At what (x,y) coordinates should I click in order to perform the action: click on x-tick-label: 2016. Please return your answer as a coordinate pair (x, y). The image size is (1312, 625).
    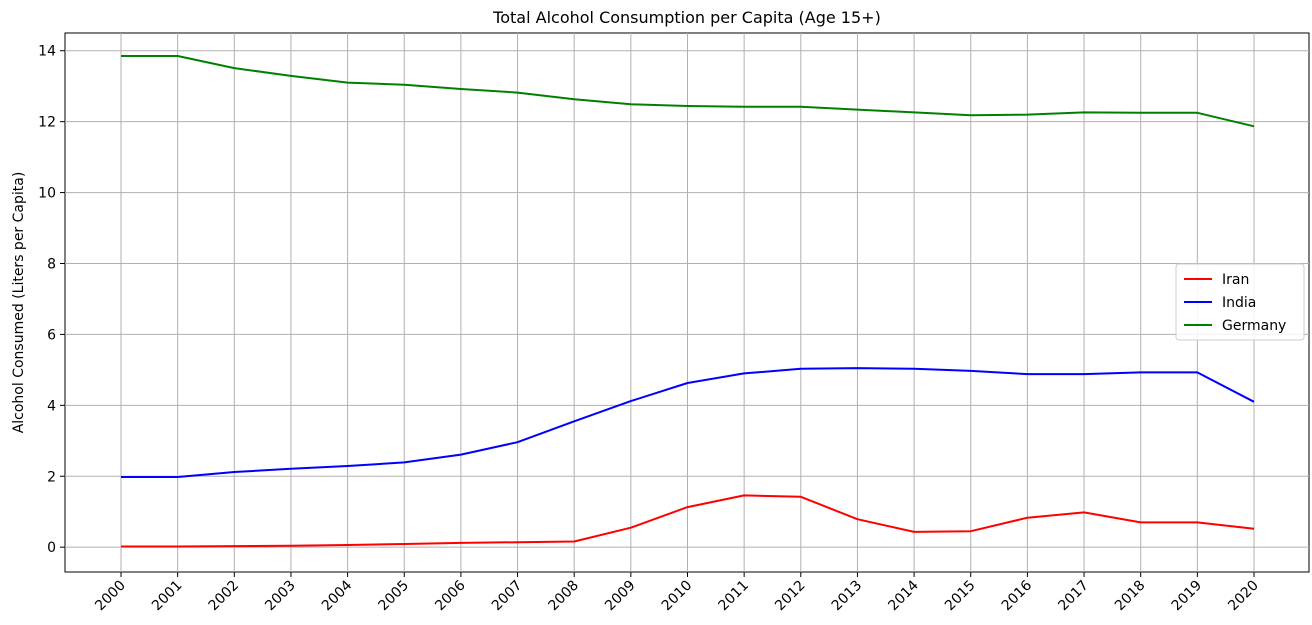
    Looking at the image, I should click on (1017, 595).